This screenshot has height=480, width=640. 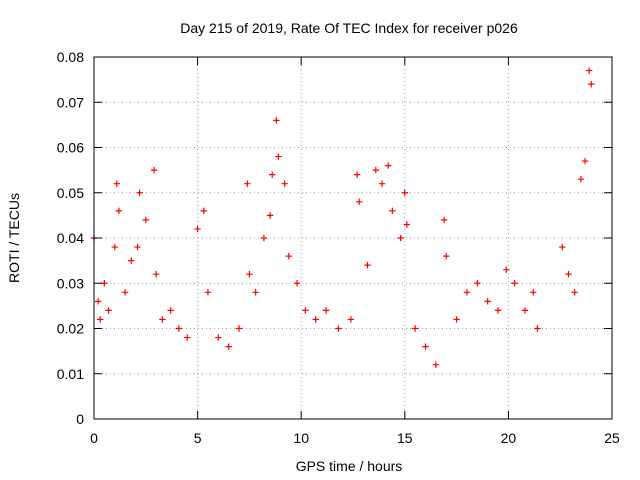 I want to click on y-tick-label: 0.01, so click(x=70, y=374).